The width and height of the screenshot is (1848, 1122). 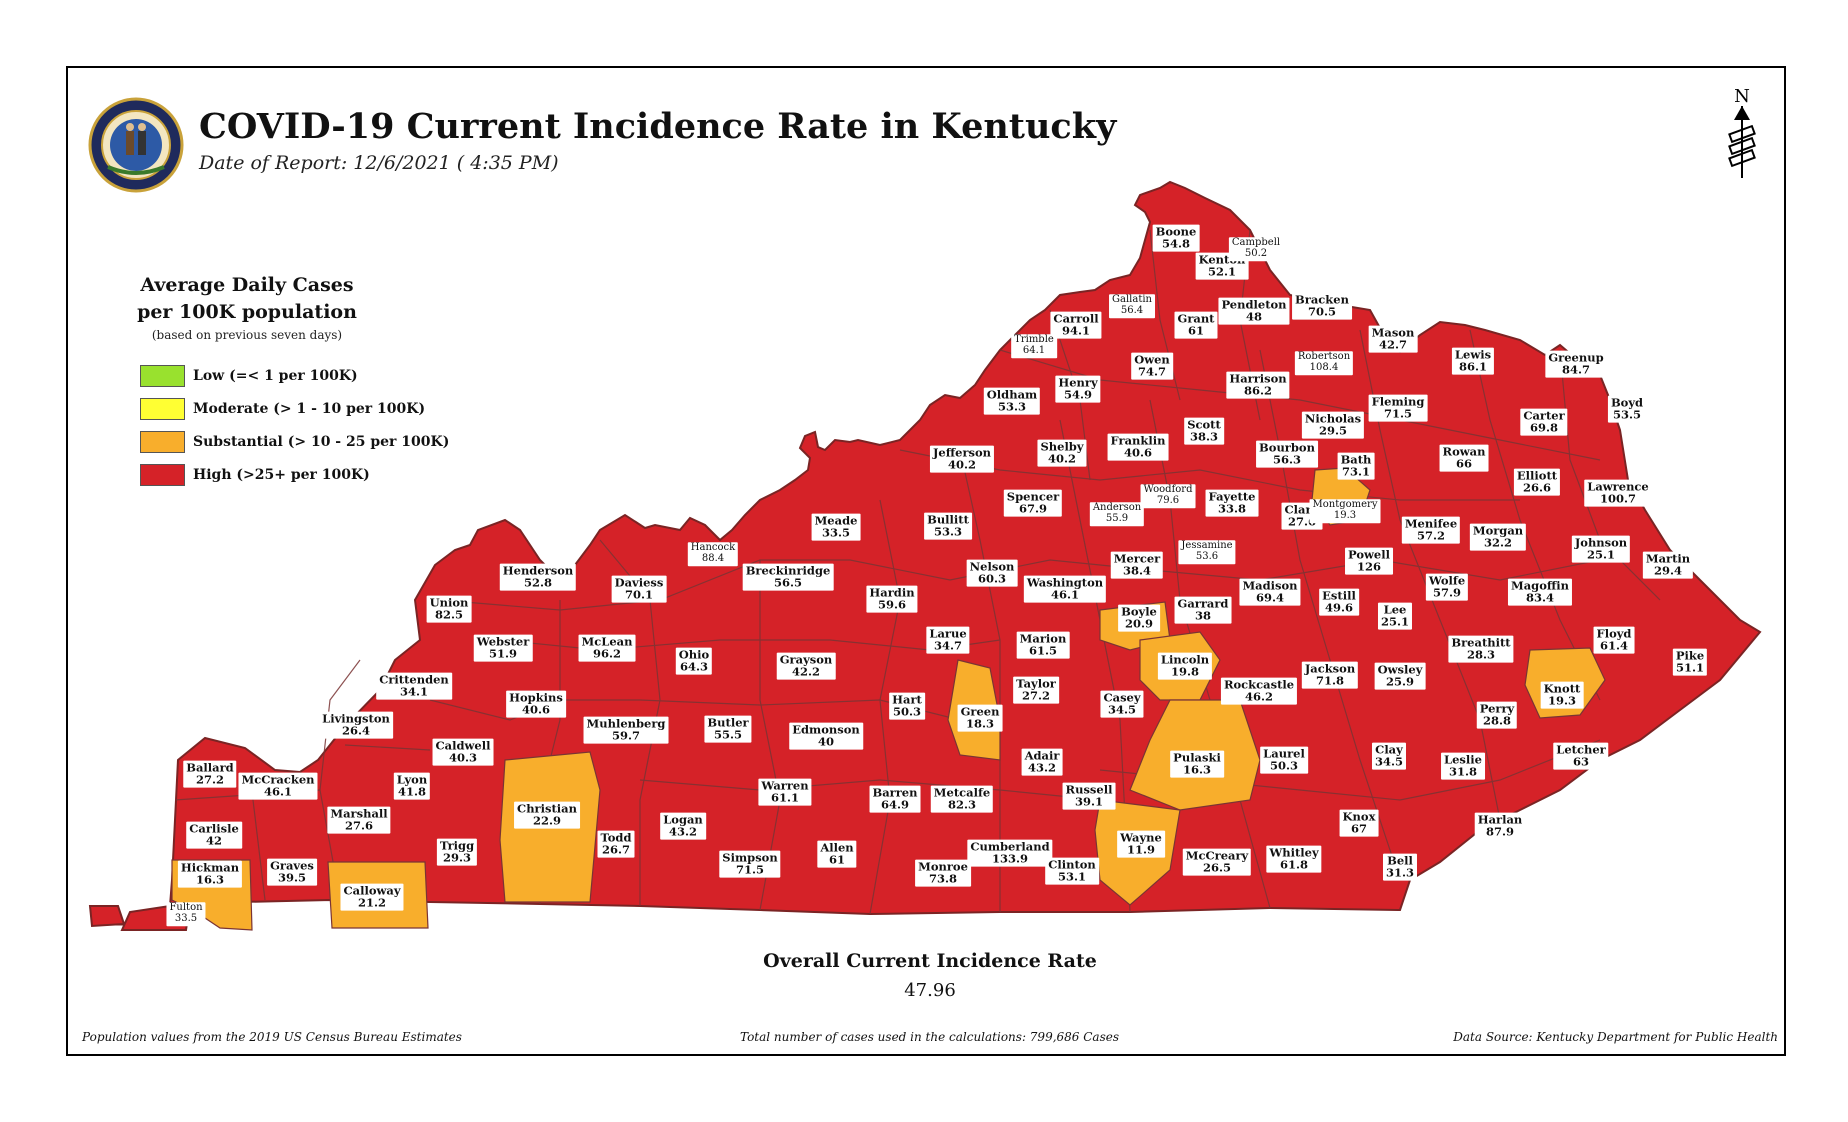 I want to click on county-label-graves: Graves 39.5, so click(x=292, y=872).